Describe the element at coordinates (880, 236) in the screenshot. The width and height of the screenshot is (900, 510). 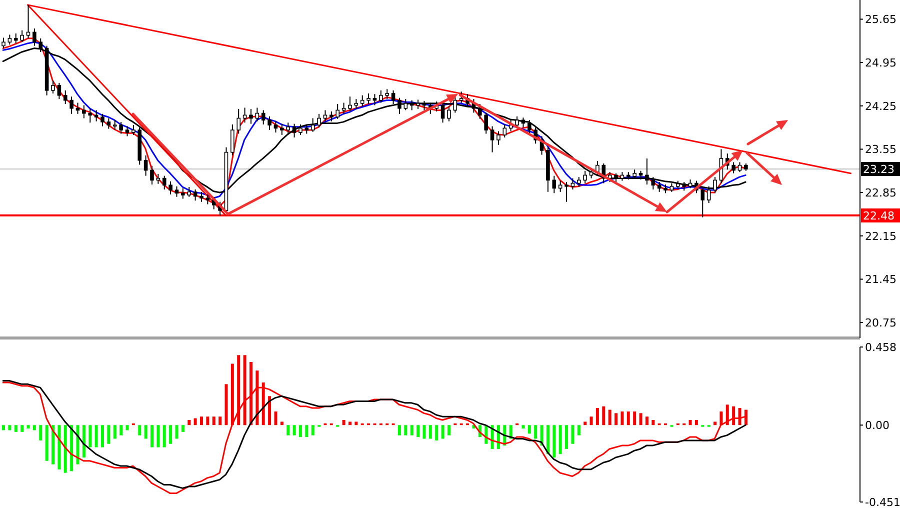
I see `y-tick-label: 22.15` at that location.